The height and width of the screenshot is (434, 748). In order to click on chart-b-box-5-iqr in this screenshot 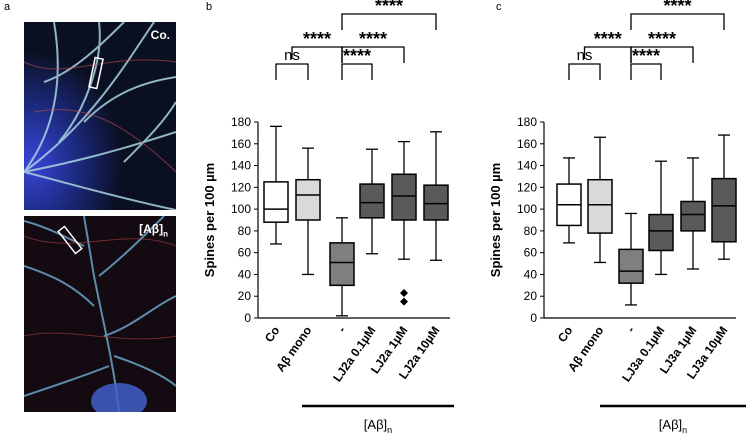, I will do `click(436, 202)`.